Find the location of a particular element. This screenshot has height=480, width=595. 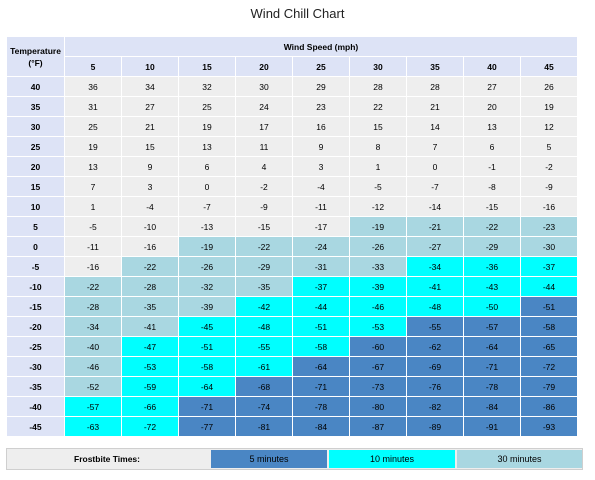

wind-chill-cell: 9 is located at coordinates (150, 166).